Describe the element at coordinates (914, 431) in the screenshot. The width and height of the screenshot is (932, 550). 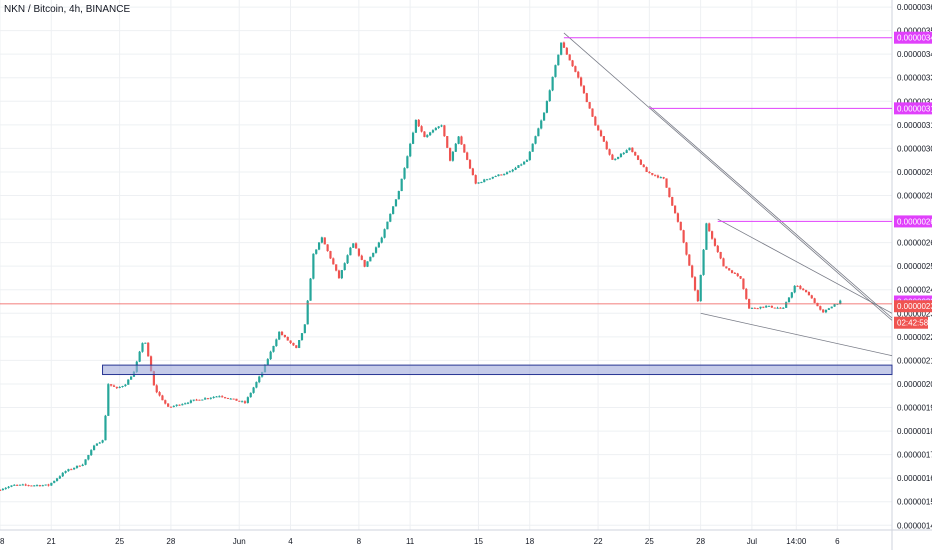
I see `y-tick-label: 0.00000180` at that location.